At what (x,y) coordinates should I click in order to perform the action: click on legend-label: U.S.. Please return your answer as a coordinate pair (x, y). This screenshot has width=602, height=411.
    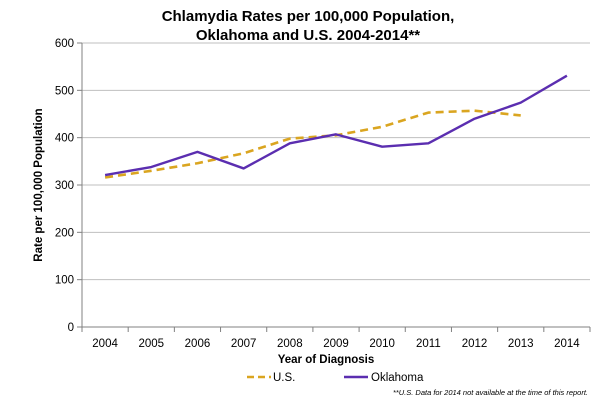
    Looking at the image, I should click on (284, 378).